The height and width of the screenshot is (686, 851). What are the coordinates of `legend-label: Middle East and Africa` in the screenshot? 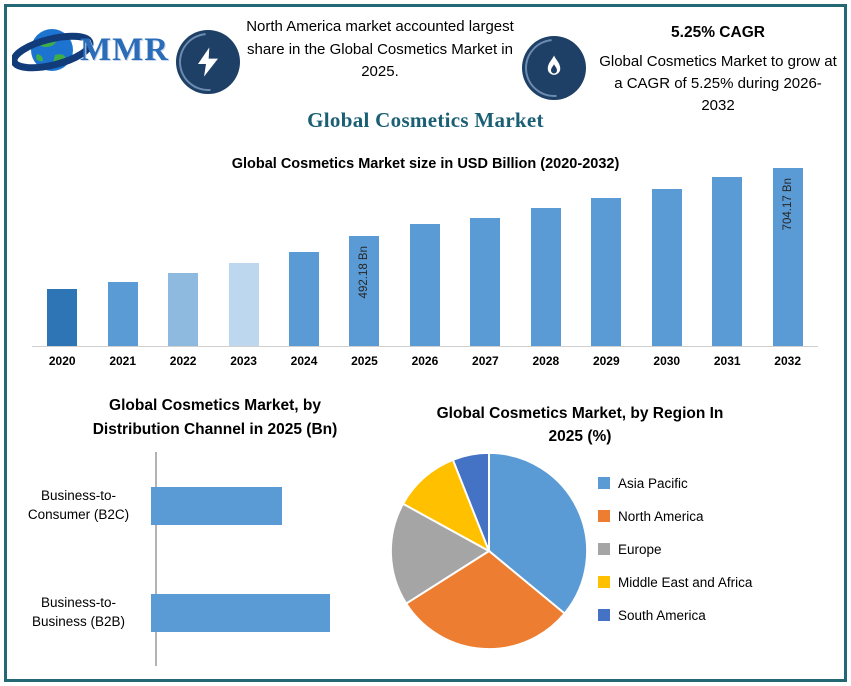 It's located at (685, 582).